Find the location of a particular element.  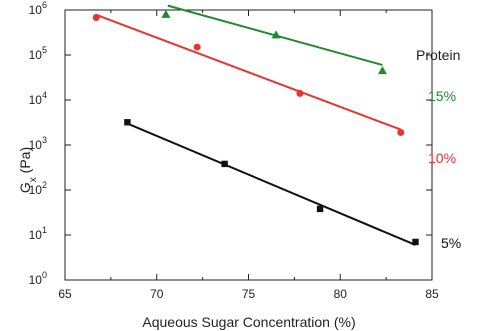

x-tick-label: 85 is located at coordinates (432, 294).